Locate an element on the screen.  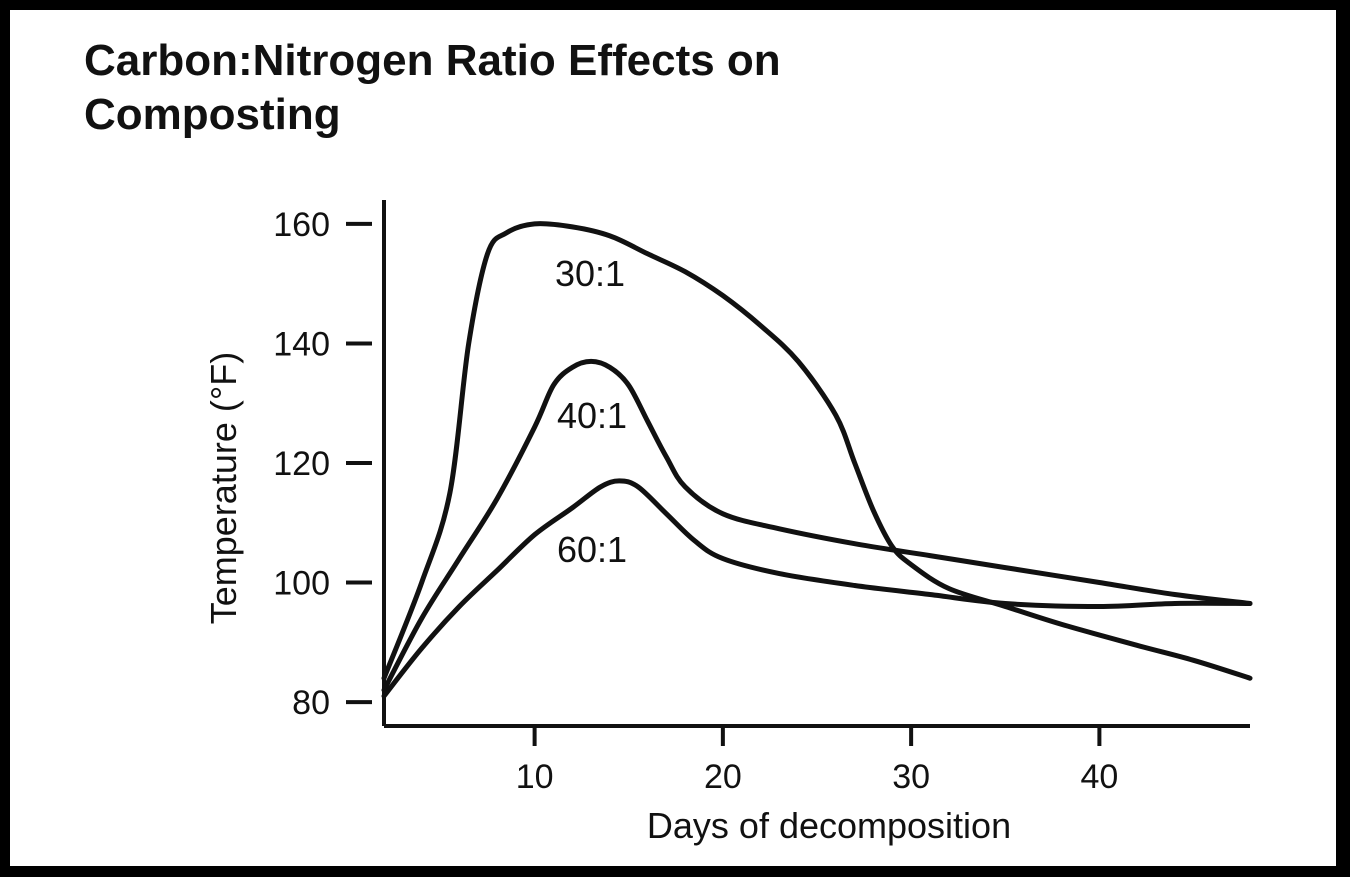
chart-title-line-1: Carbon:Nitrogen Ratio Effects on is located at coordinates (432, 60).